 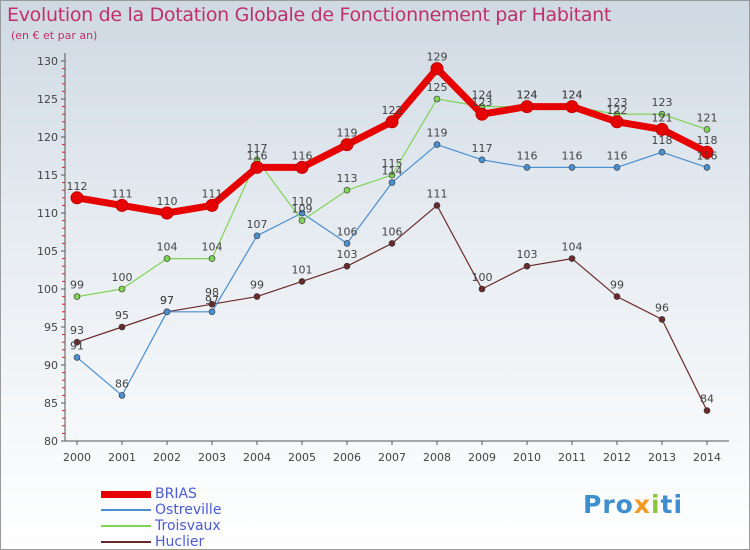 What do you see at coordinates (437, 205) in the screenshot?
I see `point-huclier-2008` at bounding box center [437, 205].